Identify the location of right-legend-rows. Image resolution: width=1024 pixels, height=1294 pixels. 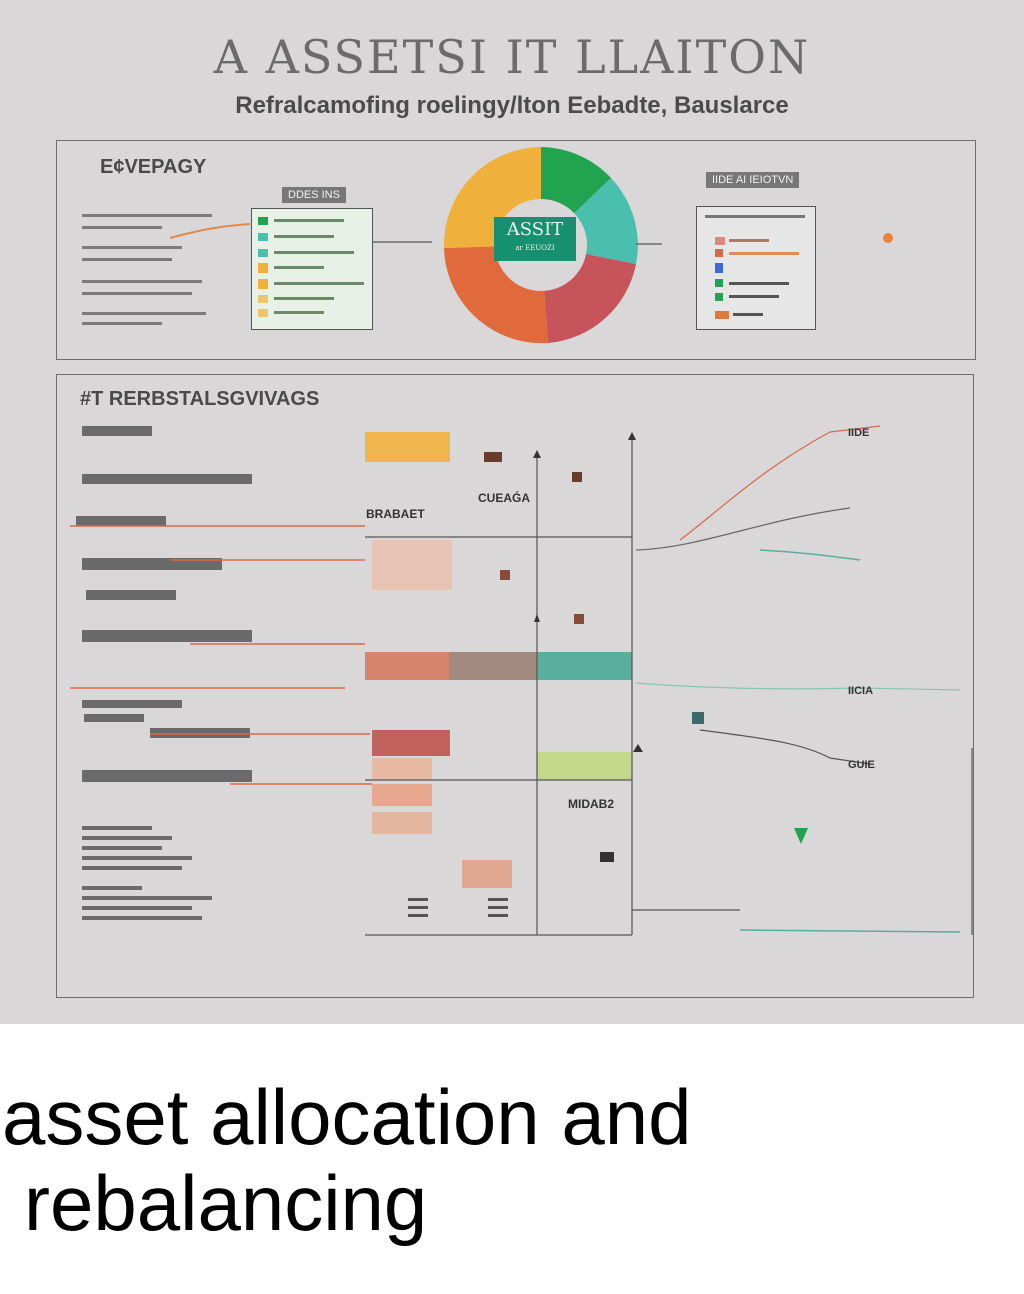
(755, 267).